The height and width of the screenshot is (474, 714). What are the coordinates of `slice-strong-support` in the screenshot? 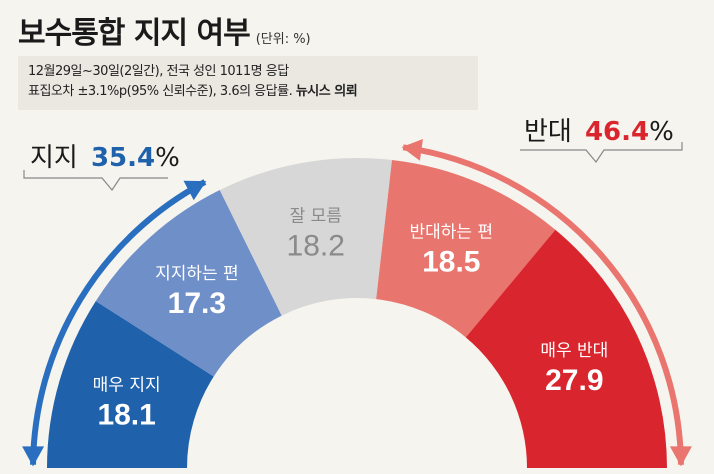 It's located at (130, 384).